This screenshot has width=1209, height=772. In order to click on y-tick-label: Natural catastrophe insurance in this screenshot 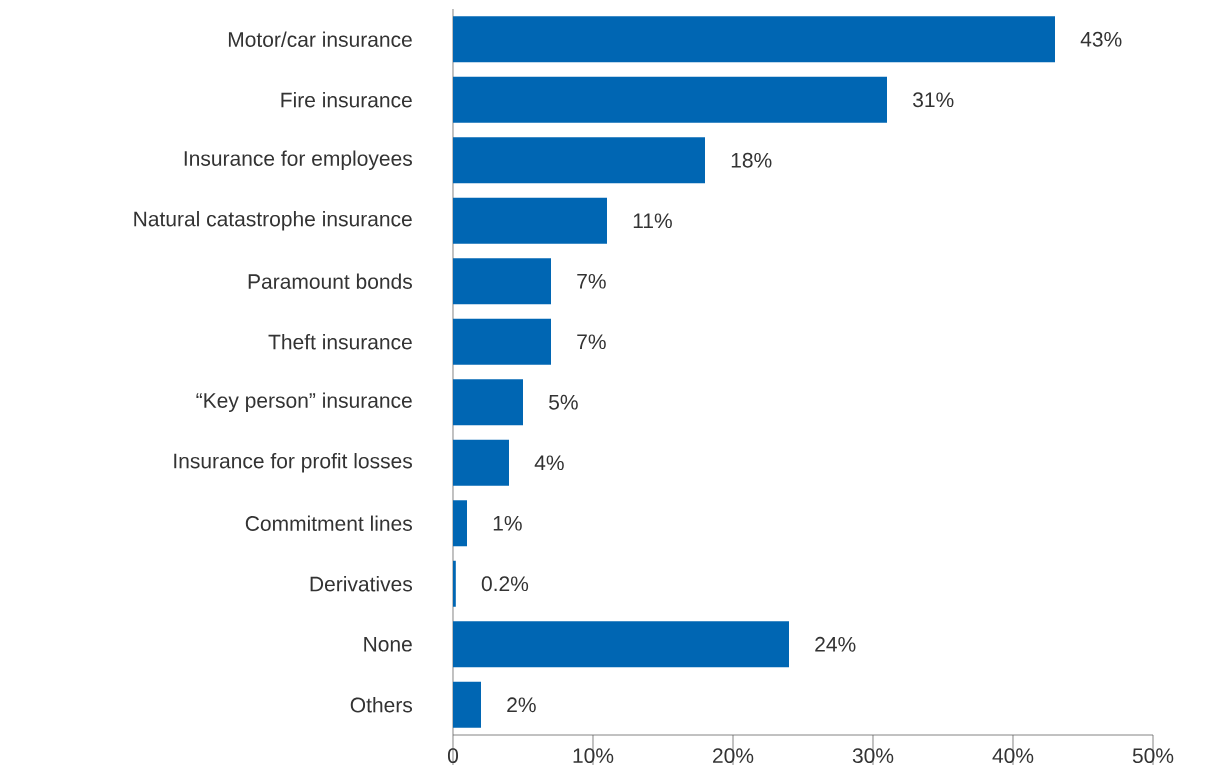, I will do `click(273, 220)`.